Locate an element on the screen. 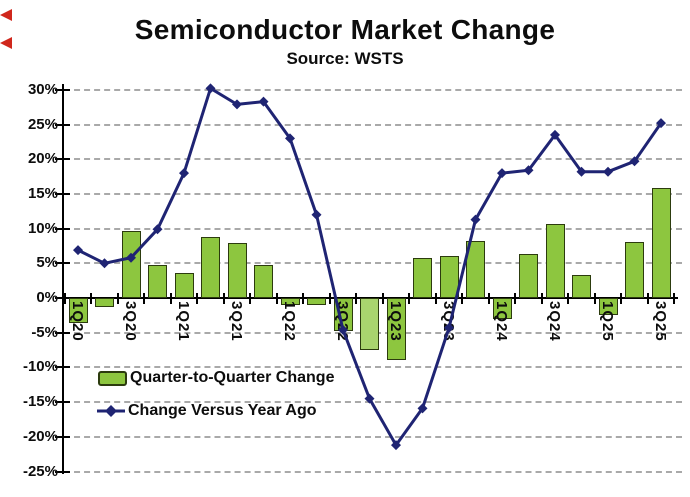  x-axis-label: 3Q22 is located at coordinates (342, 331).